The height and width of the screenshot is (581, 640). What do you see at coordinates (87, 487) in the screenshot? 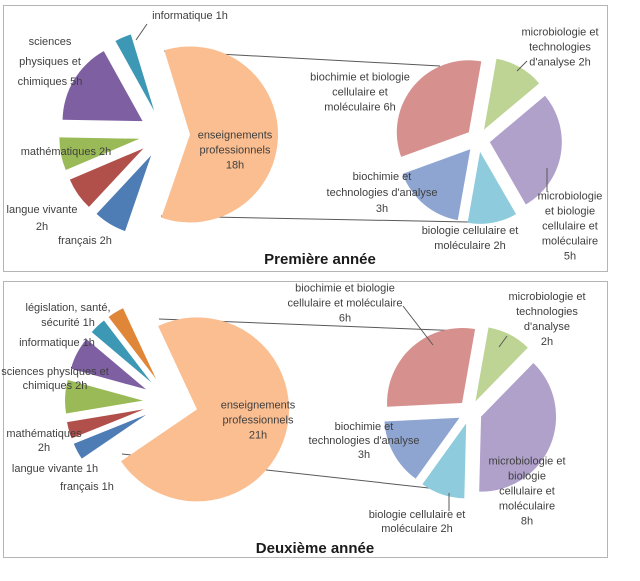
I see `label-francais: français 1h` at bounding box center [87, 487].